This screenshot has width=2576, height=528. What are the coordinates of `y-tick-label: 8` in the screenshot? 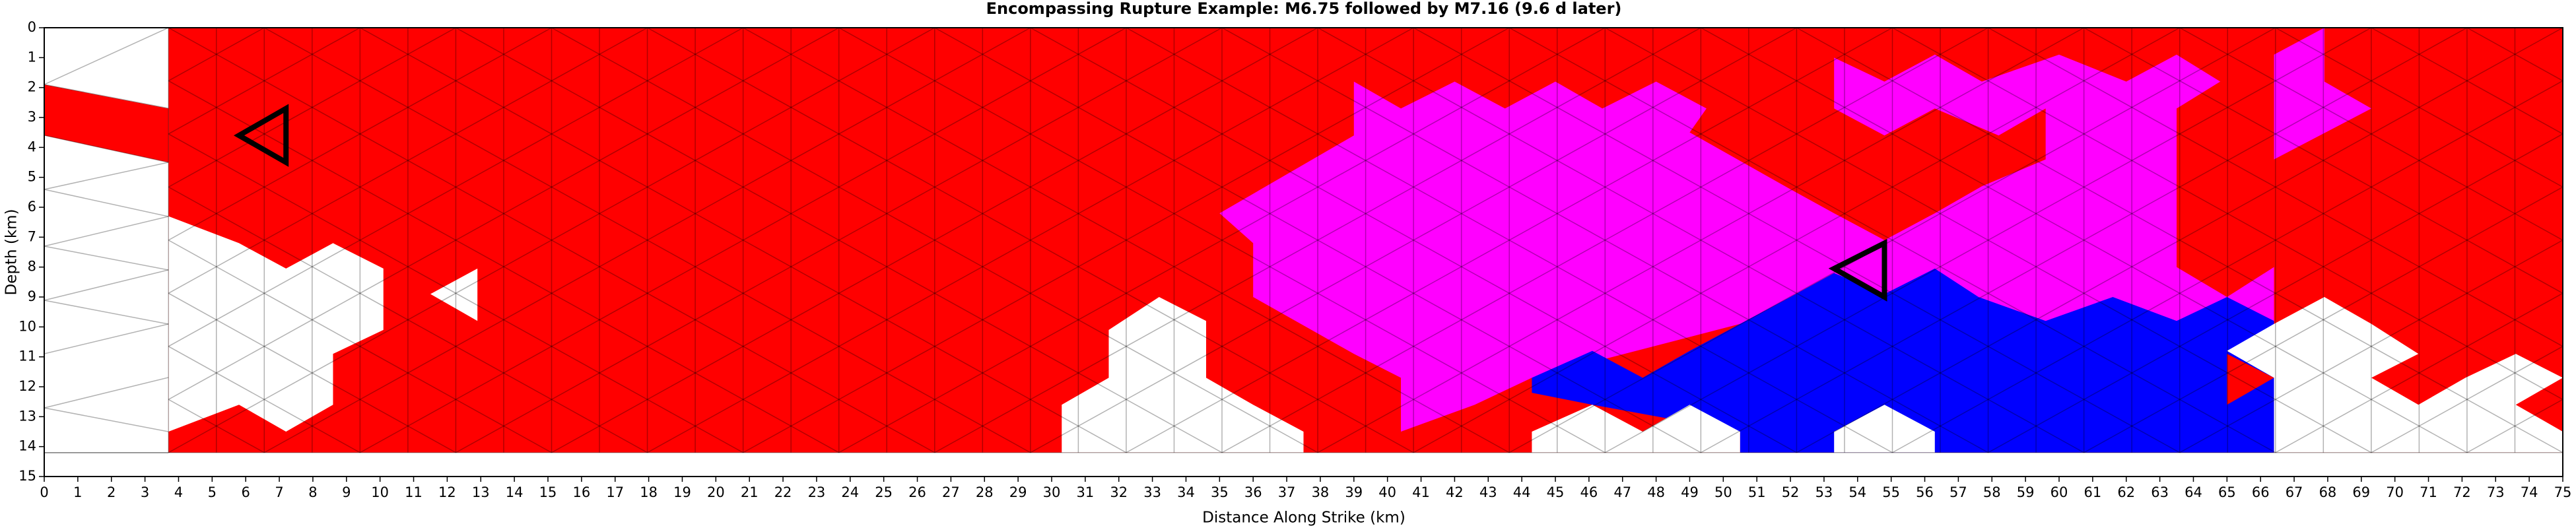 It's located at (32, 267).